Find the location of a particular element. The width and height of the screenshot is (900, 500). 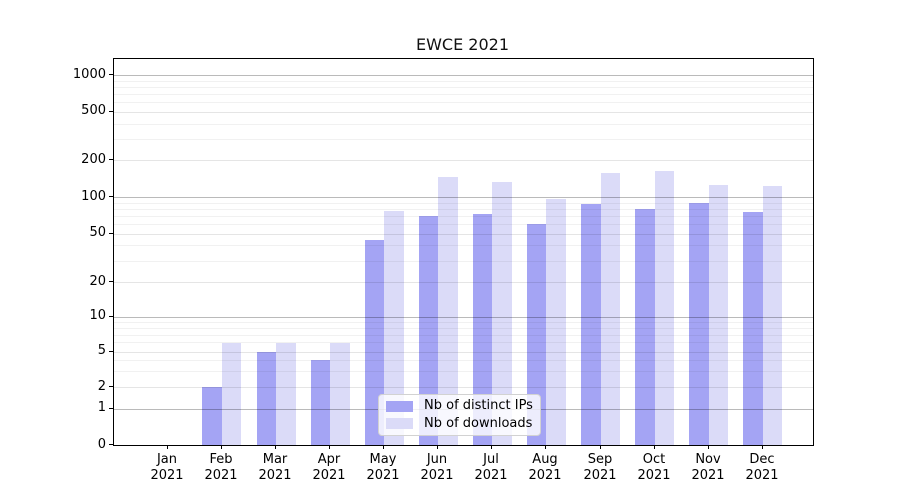

x-tick-label-dec: Dec 2021 is located at coordinates (762, 468).